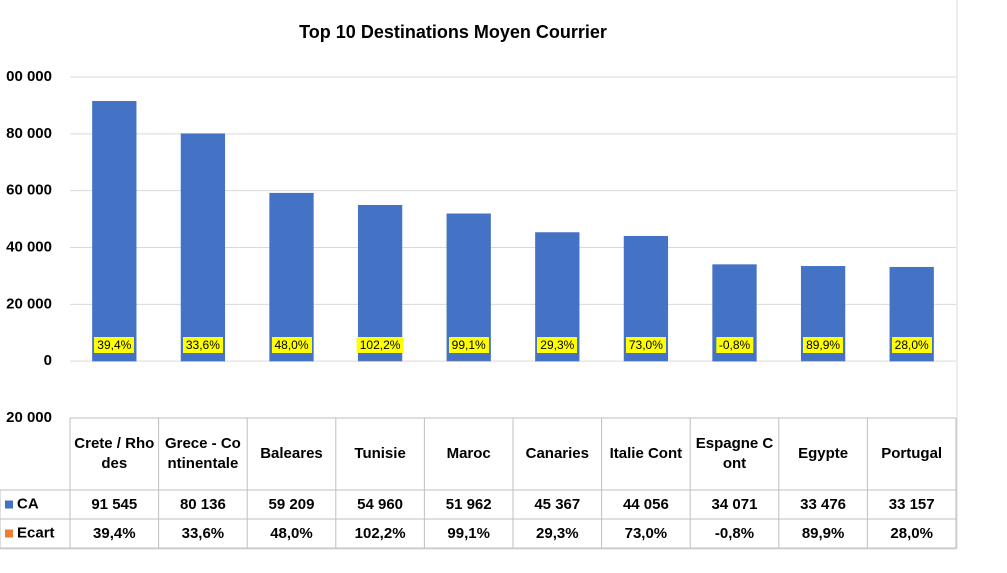 This screenshot has height=573, width=1007. Describe the element at coordinates (823, 345) in the screenshot. I see `data-label: 89,9%` at that location.